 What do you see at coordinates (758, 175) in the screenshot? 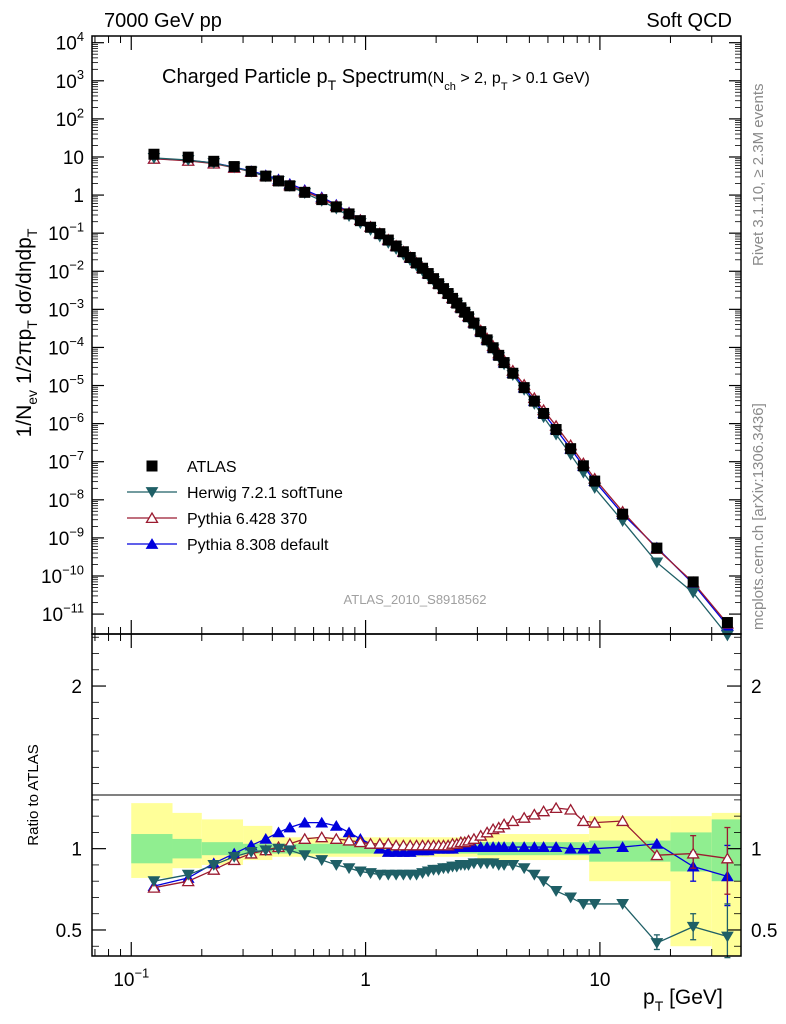
I see `rivet-label: Rivet 3.1.10, ≥ 2.3M events` at bounding box center [758, 175].